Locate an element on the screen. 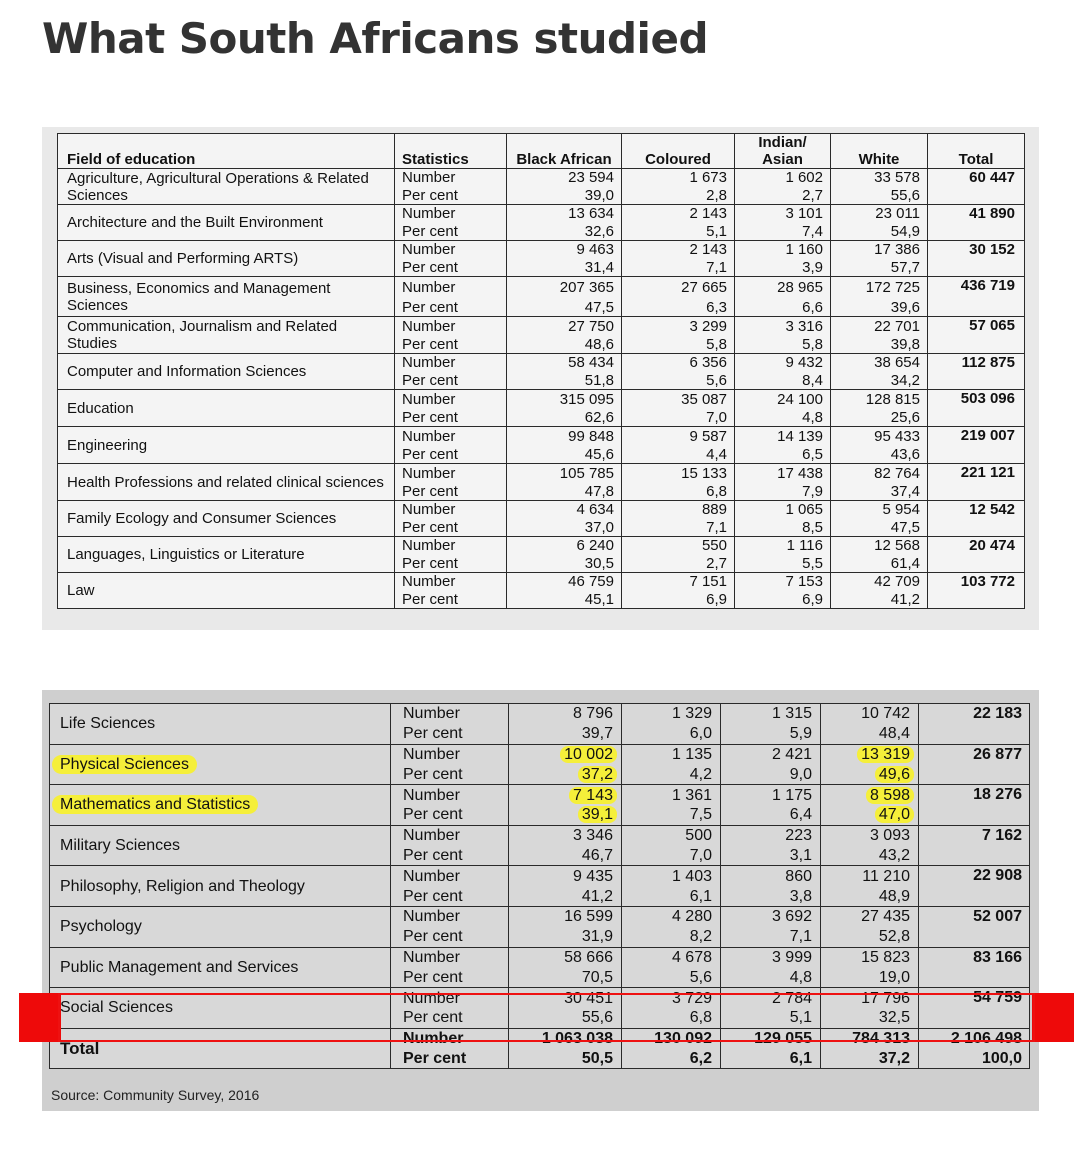  number-value: 10 742 is located at coordinates (869, 713).